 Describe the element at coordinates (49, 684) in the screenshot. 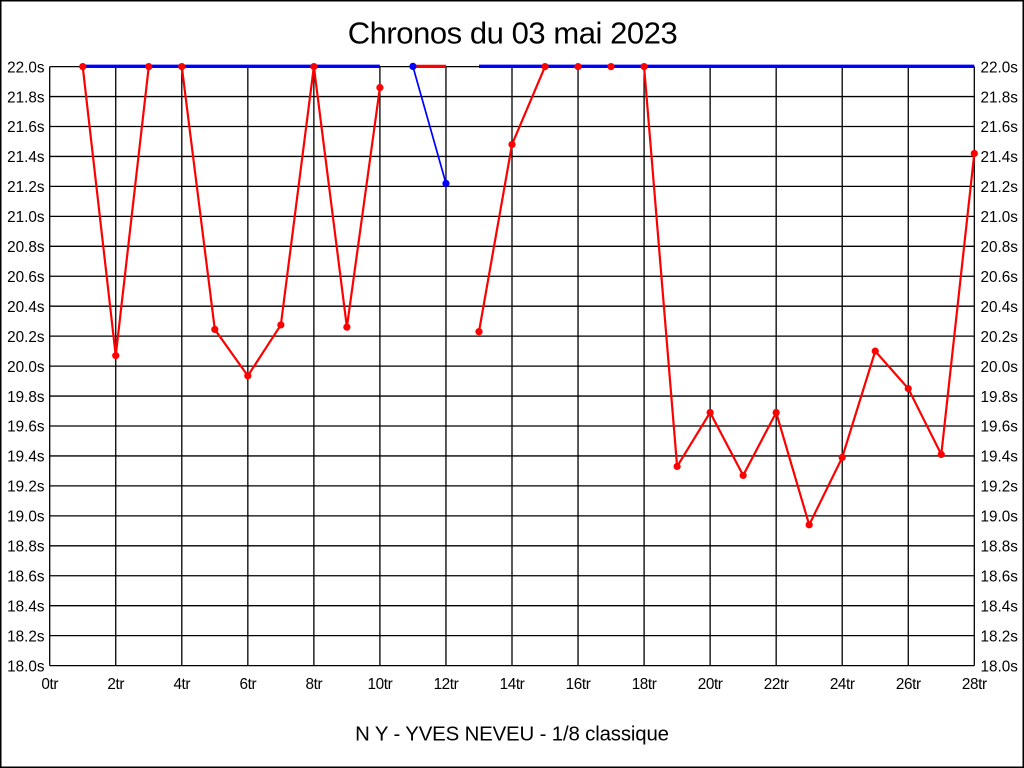

I see `svg-text: 0tr` at that location.